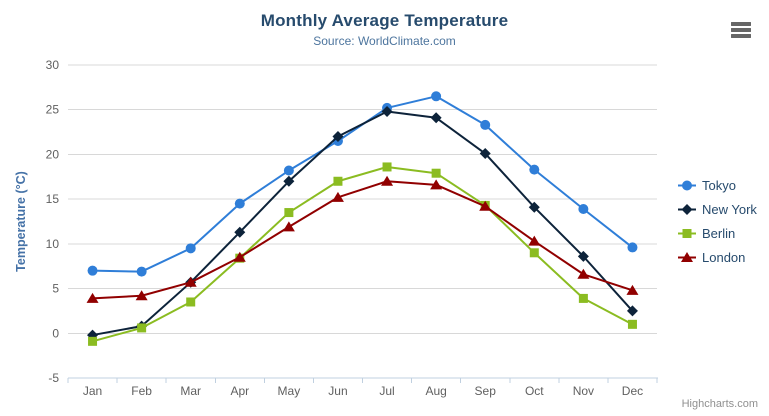 The width and height of the screenshot is (769, 416). I want to click on x-axis-label: Jun, so click(337, 391).